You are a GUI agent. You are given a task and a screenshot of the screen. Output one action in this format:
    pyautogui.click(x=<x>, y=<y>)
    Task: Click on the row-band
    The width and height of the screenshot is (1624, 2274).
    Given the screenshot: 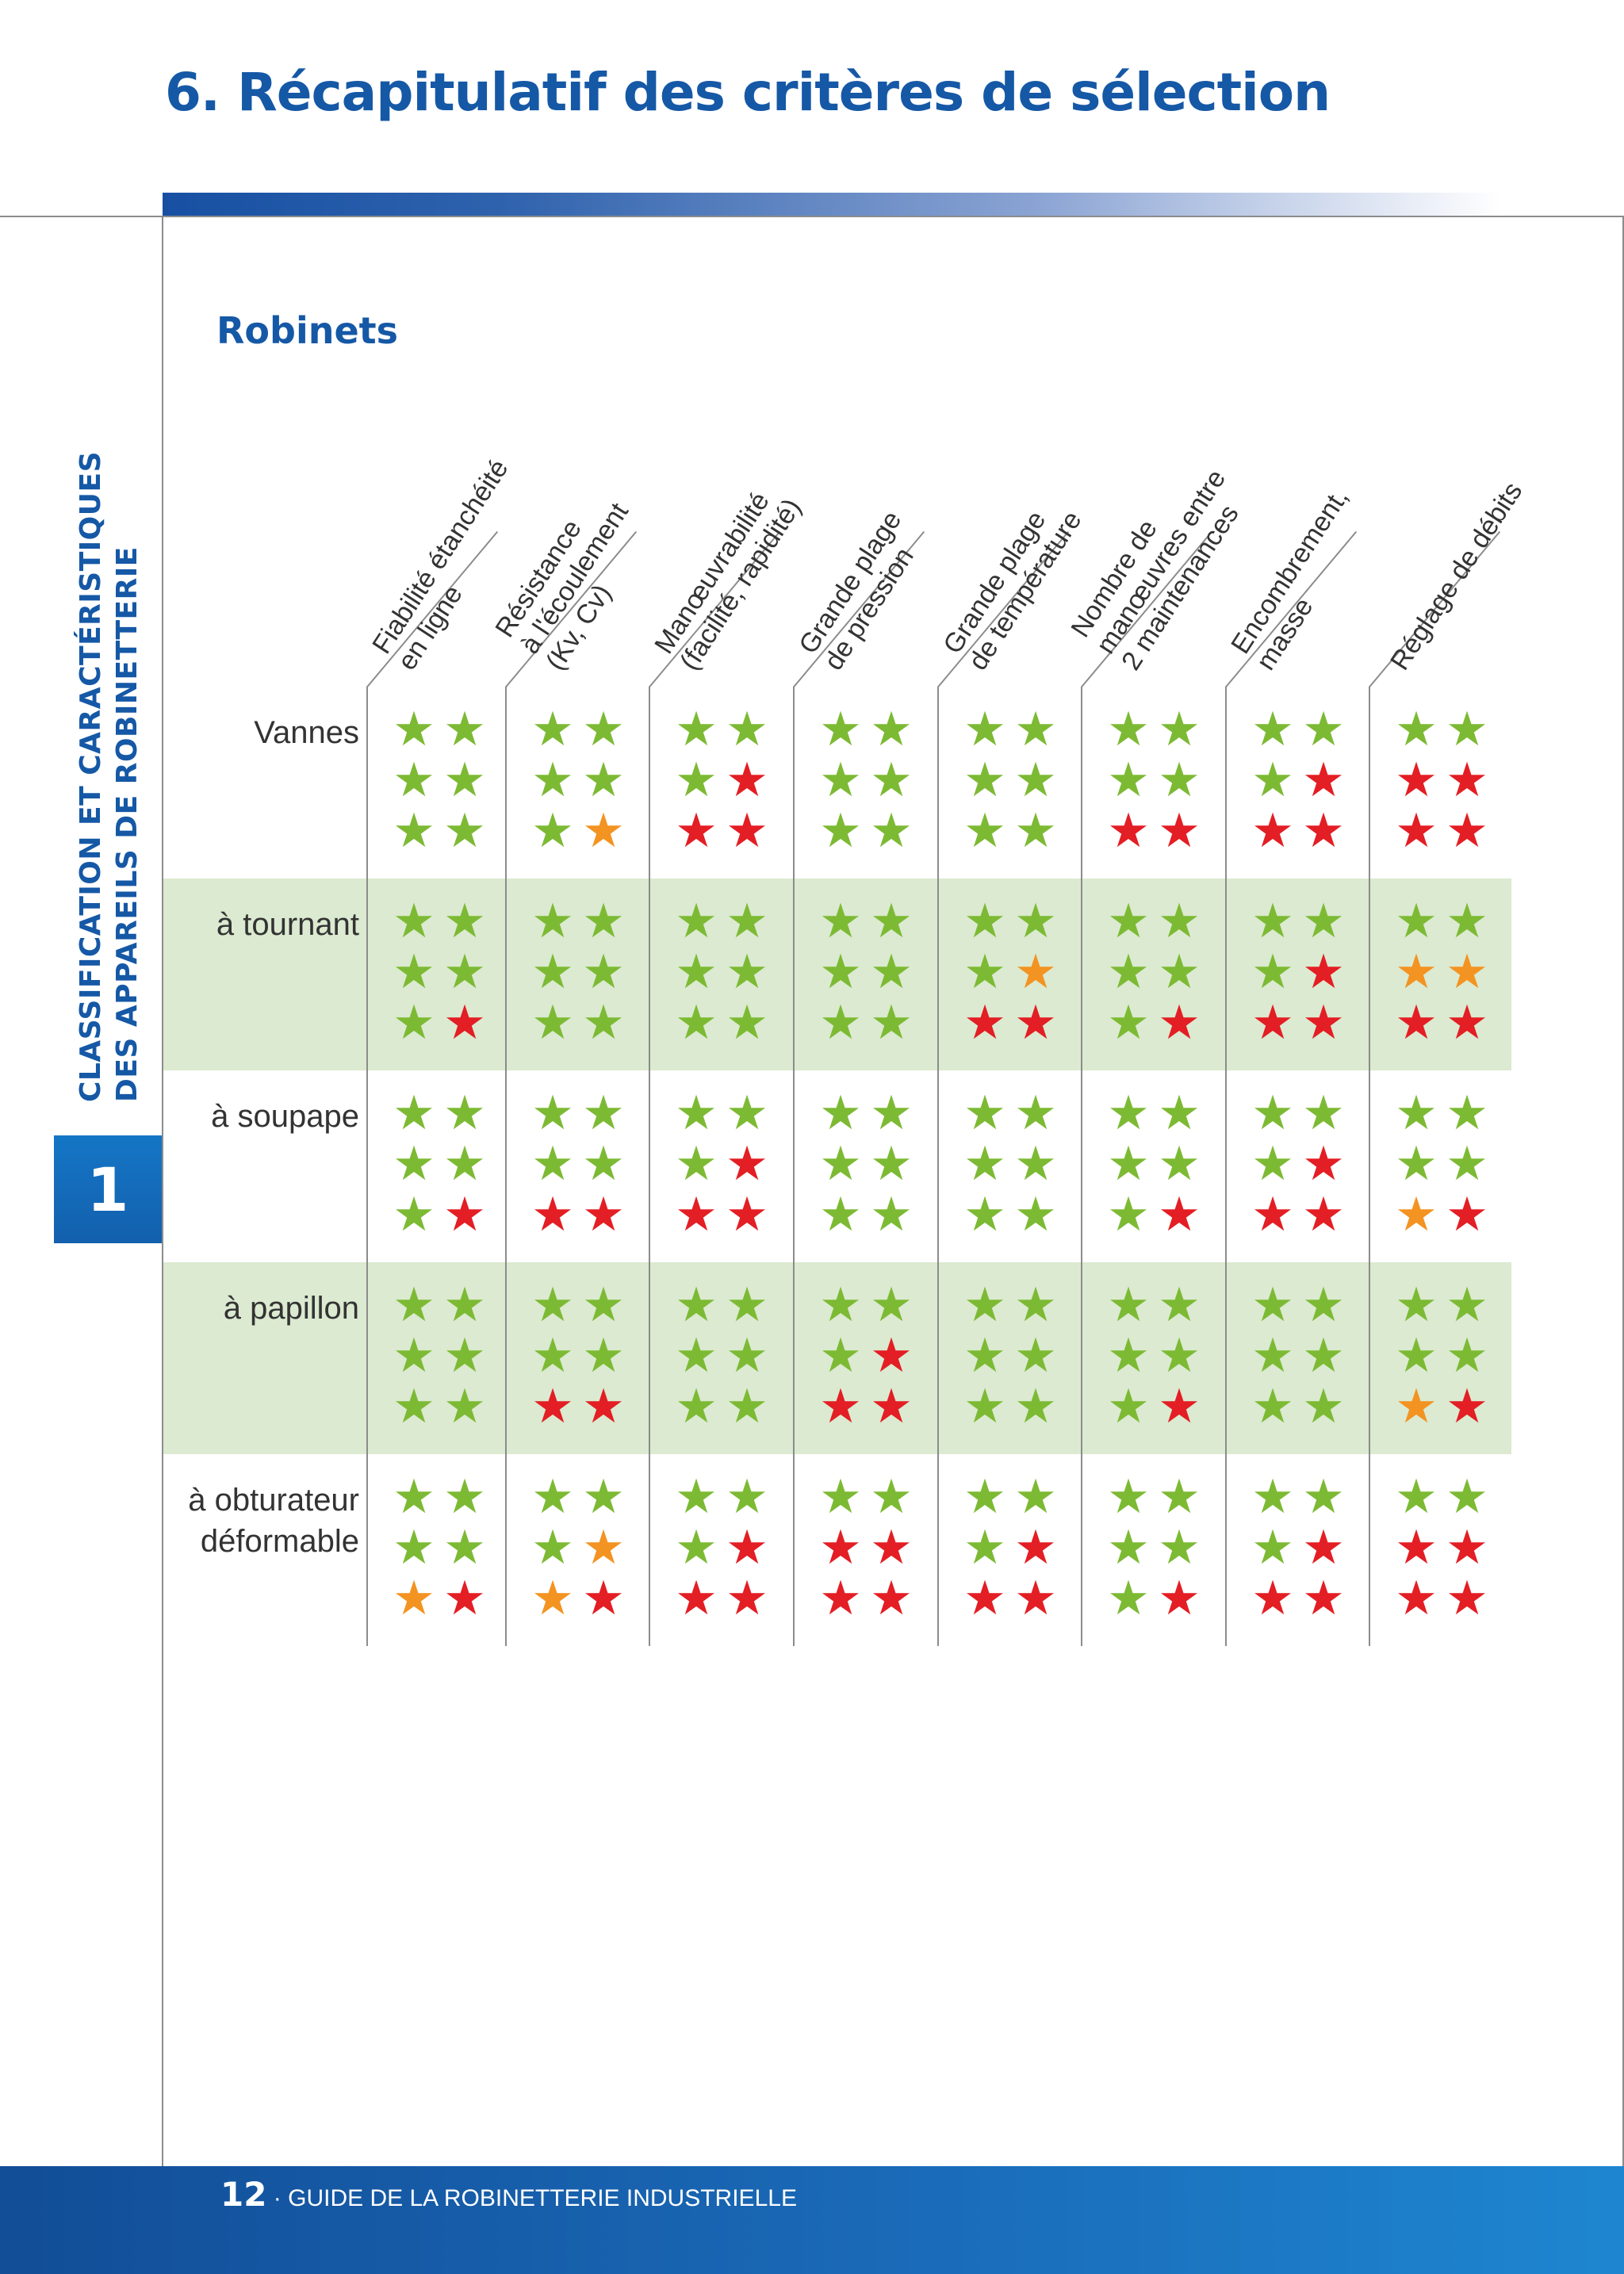 What is the action you would take?
    pyautogui.click(x=837, y=975)
    